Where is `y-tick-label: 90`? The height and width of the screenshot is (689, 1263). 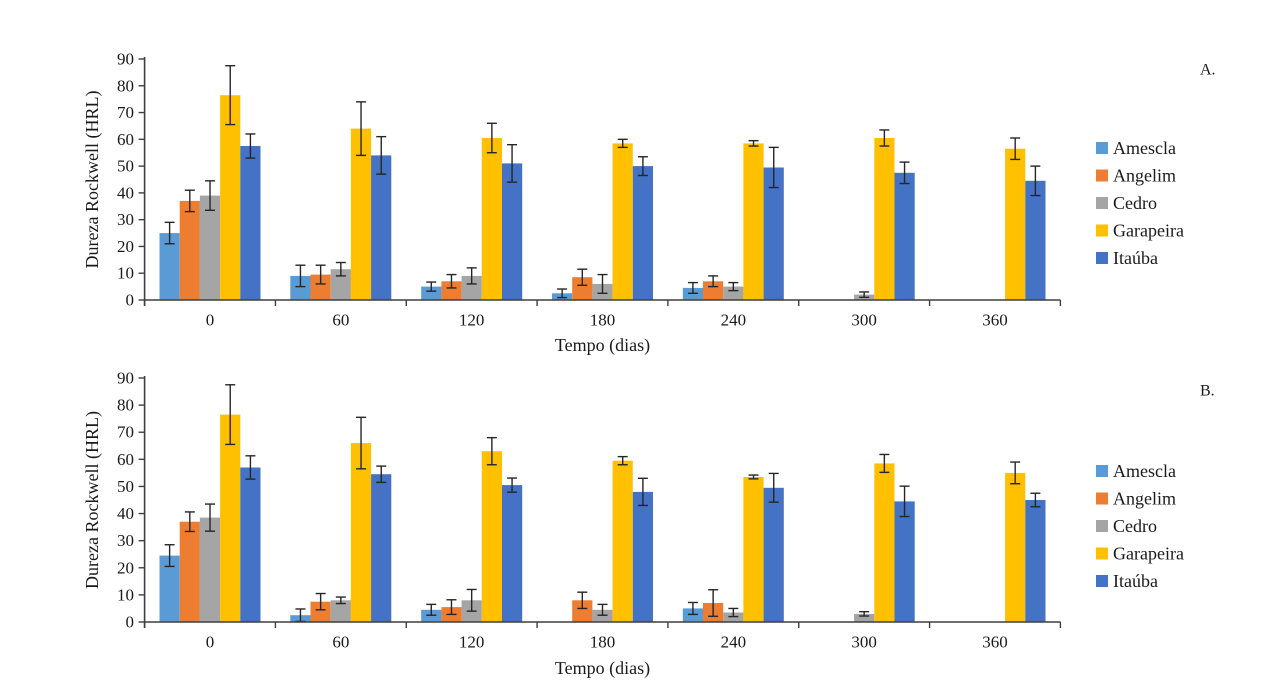 y-tick-label: 90 is located at coordinates (125, 59).